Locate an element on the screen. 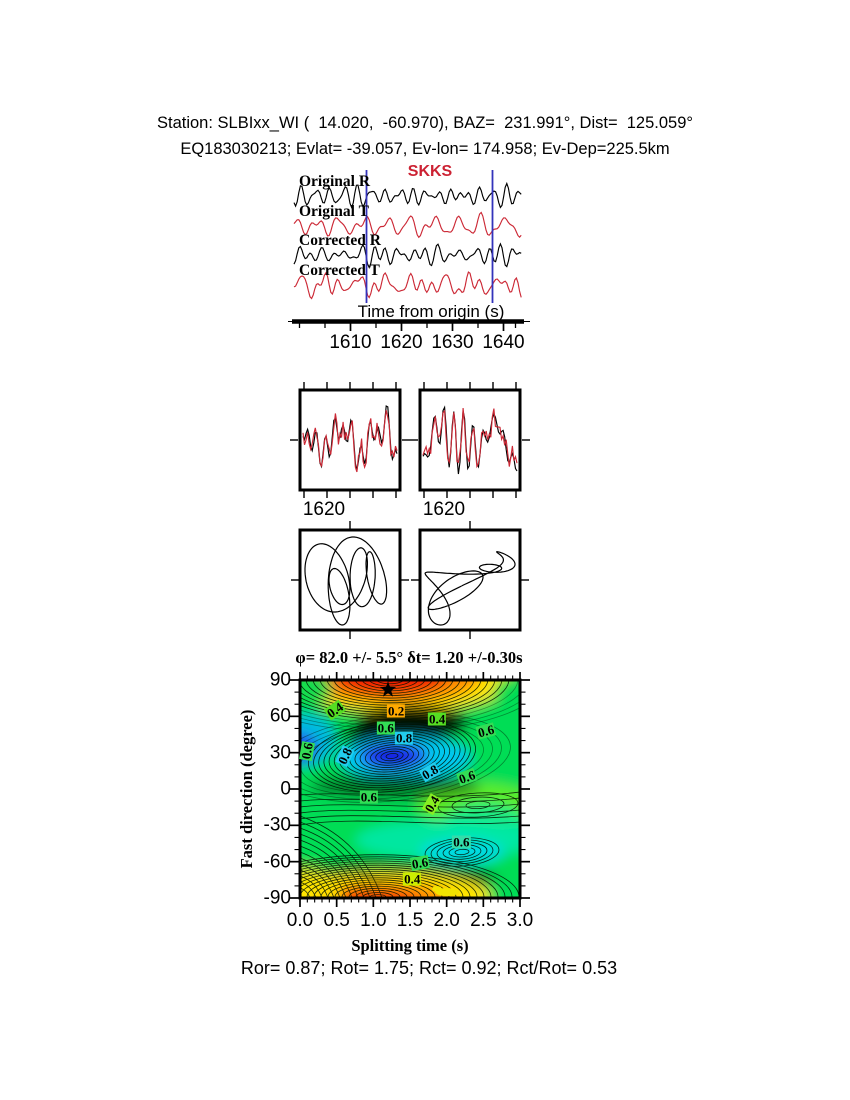 The image size is (850, 1100). overlay-box-left is located at coordinates (350, 440).